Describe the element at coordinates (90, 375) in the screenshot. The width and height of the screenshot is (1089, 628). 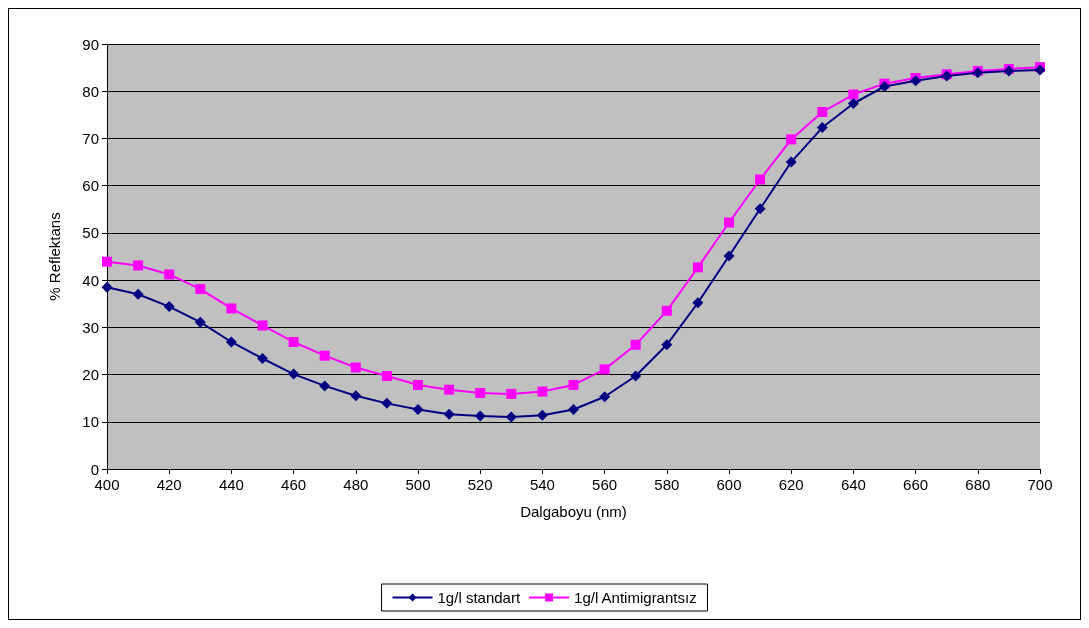
I see `y-tick-label: 20` at that location.